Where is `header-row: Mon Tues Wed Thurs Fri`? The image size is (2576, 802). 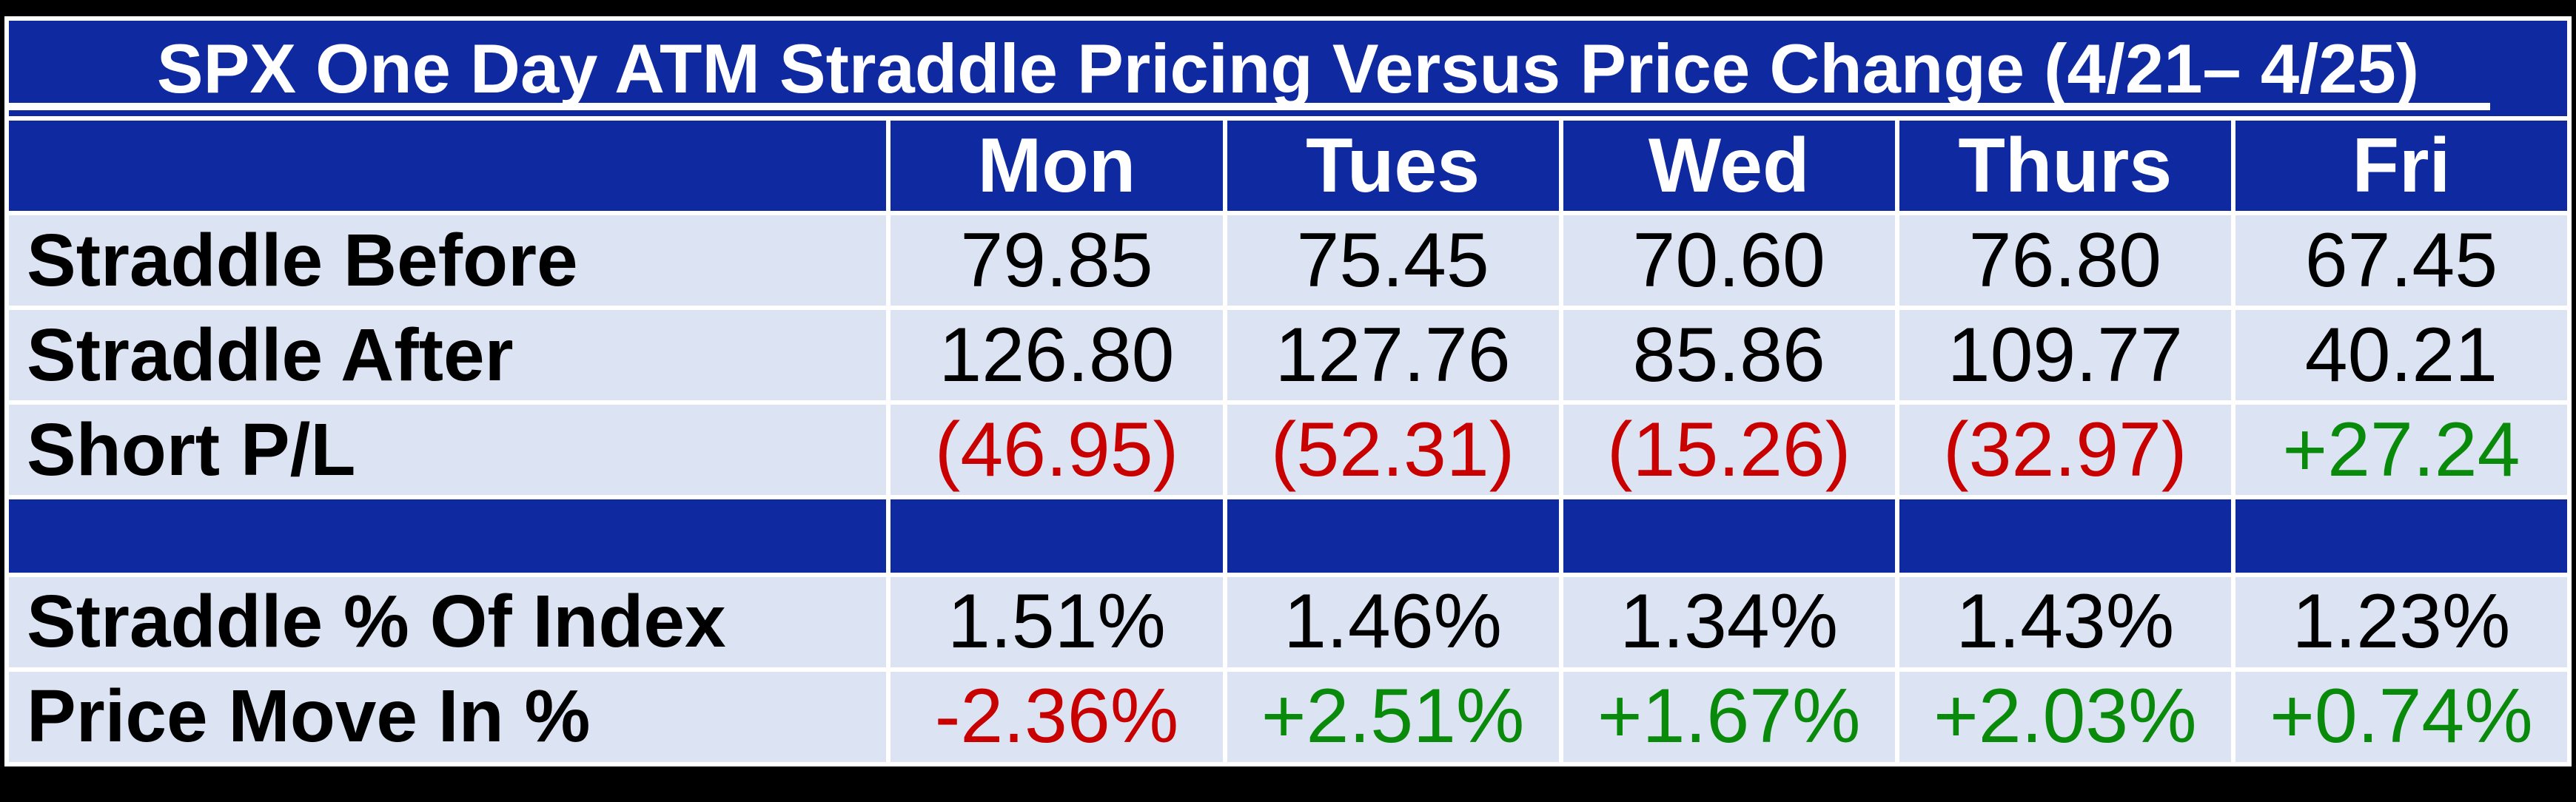 header-row: Mon Tues Wed Thurs Fri is located at coordinates (1288, 166).